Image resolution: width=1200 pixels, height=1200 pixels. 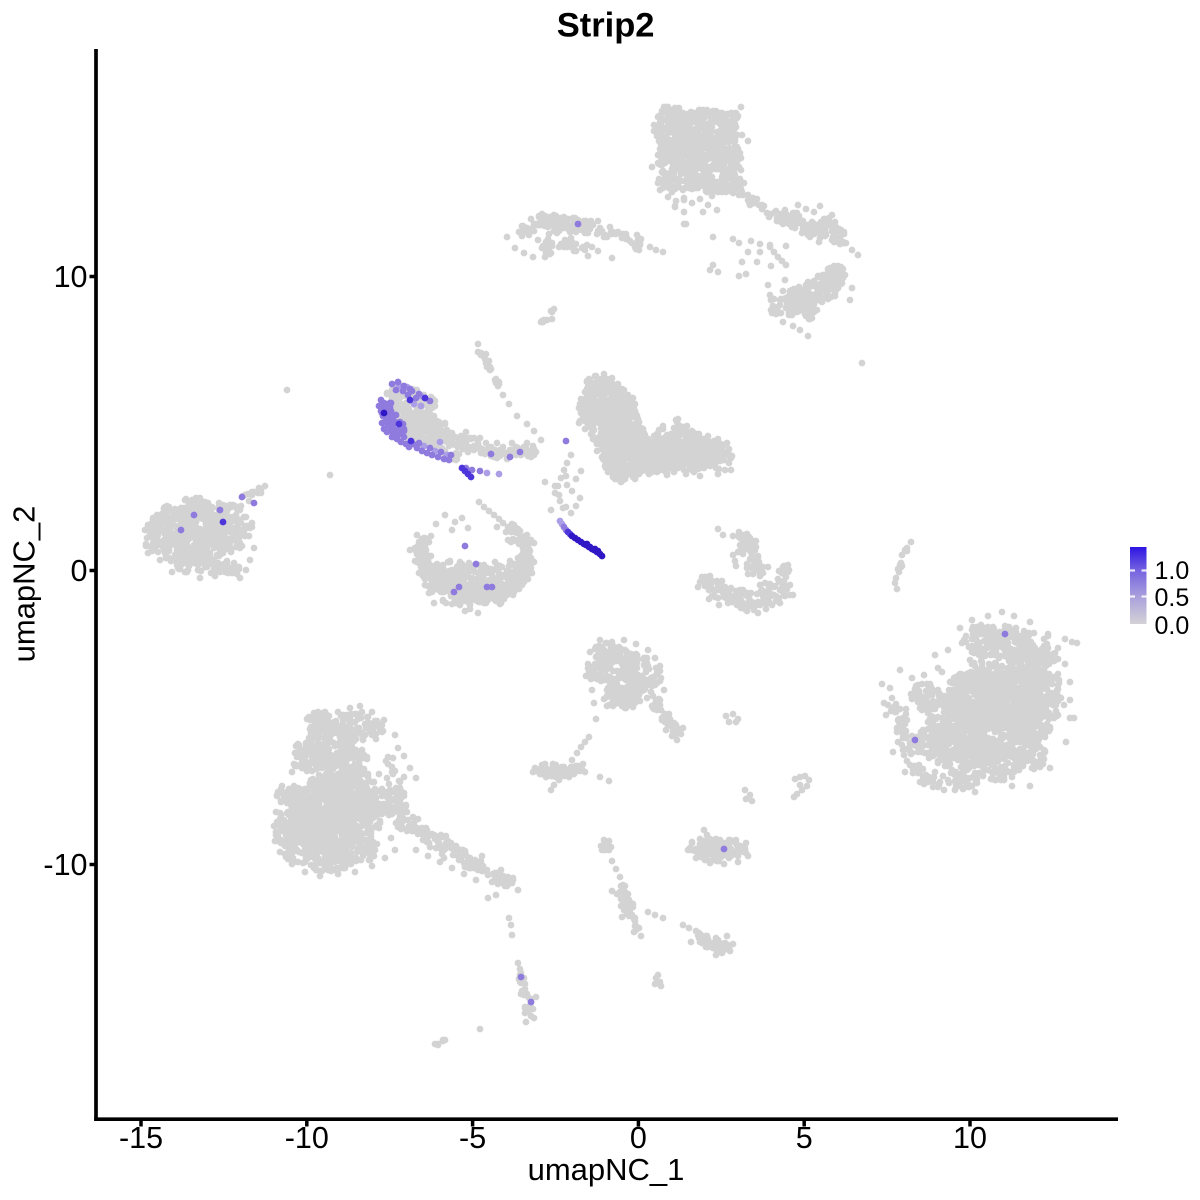 I want to click on svg-text: 5, so click(x=804, y=1138).